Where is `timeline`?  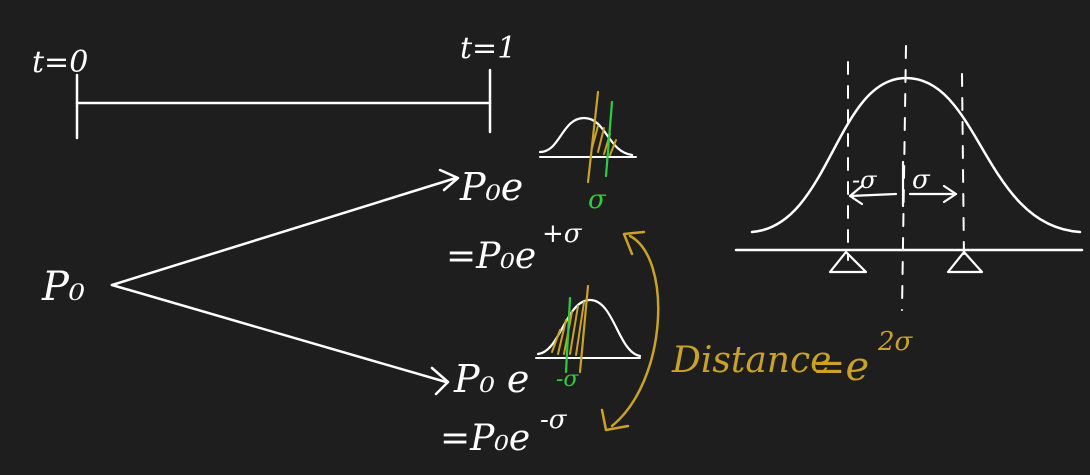
timeline is located at coordinates (283, 104).